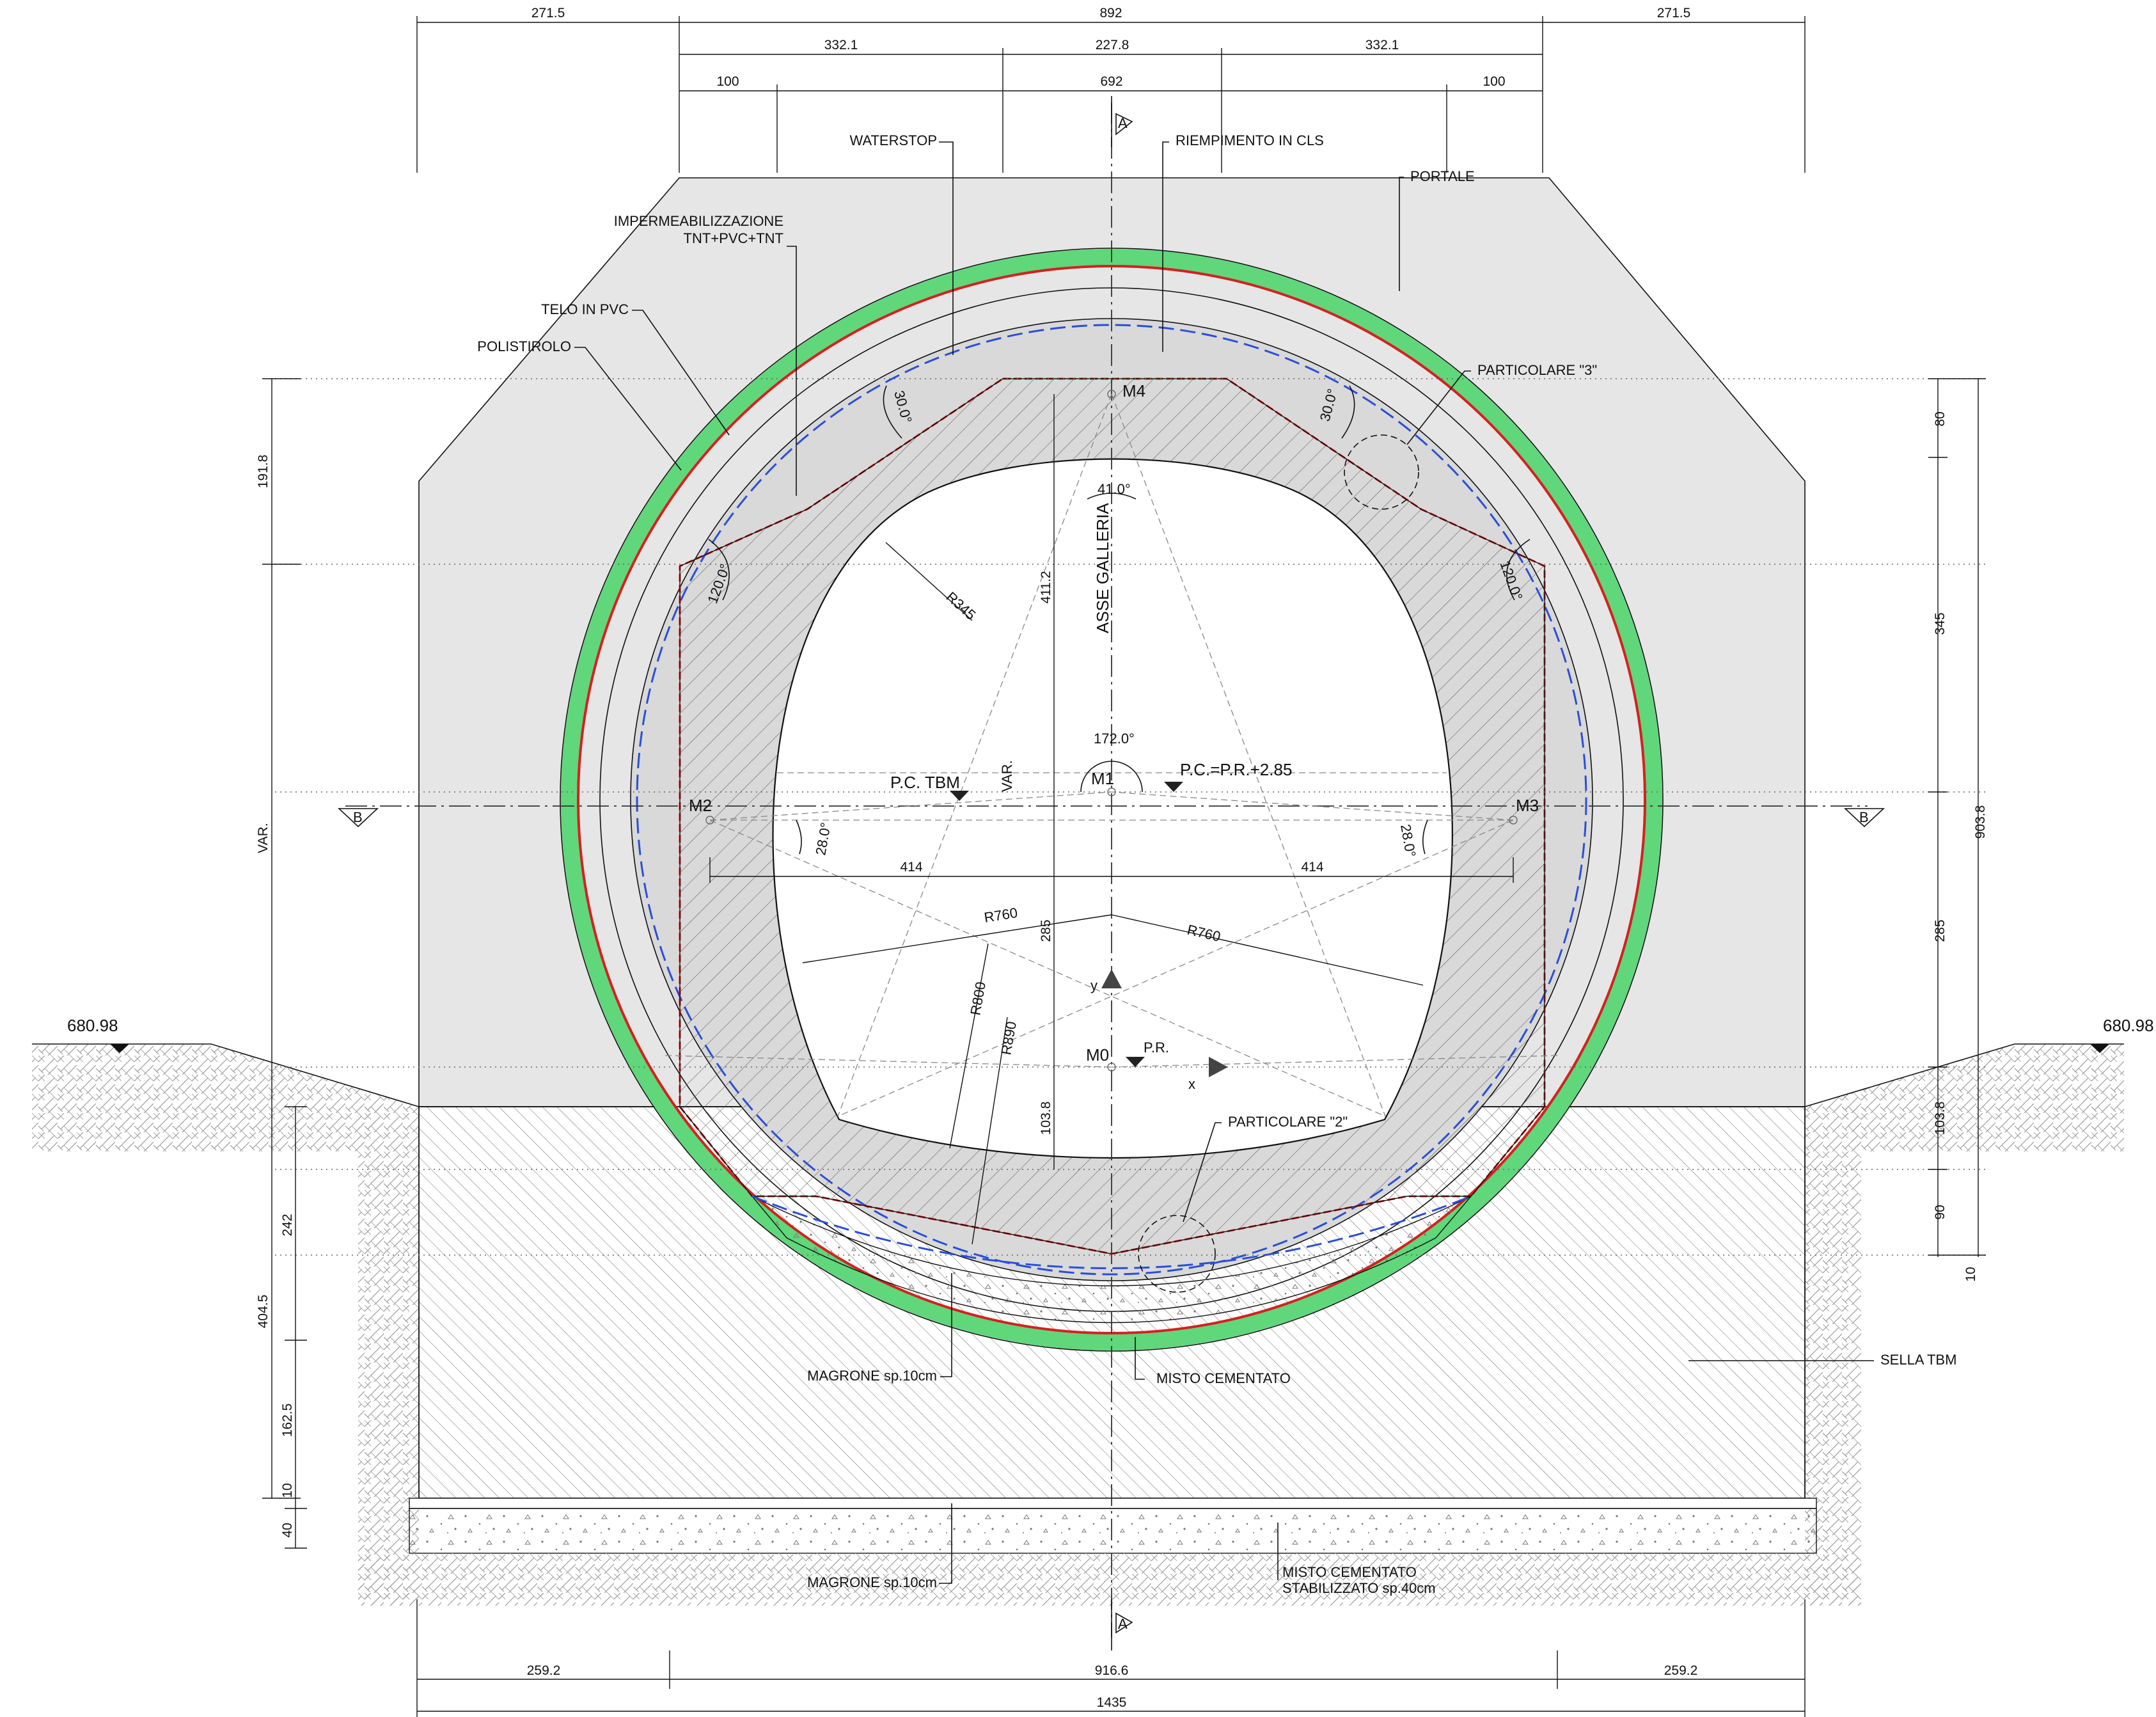  What do you see at coordinates (872, 1582) in the screenshot?
I see `label-magrone-2: MAGRONE sp.10cm` at bounding box center [872, 1582].